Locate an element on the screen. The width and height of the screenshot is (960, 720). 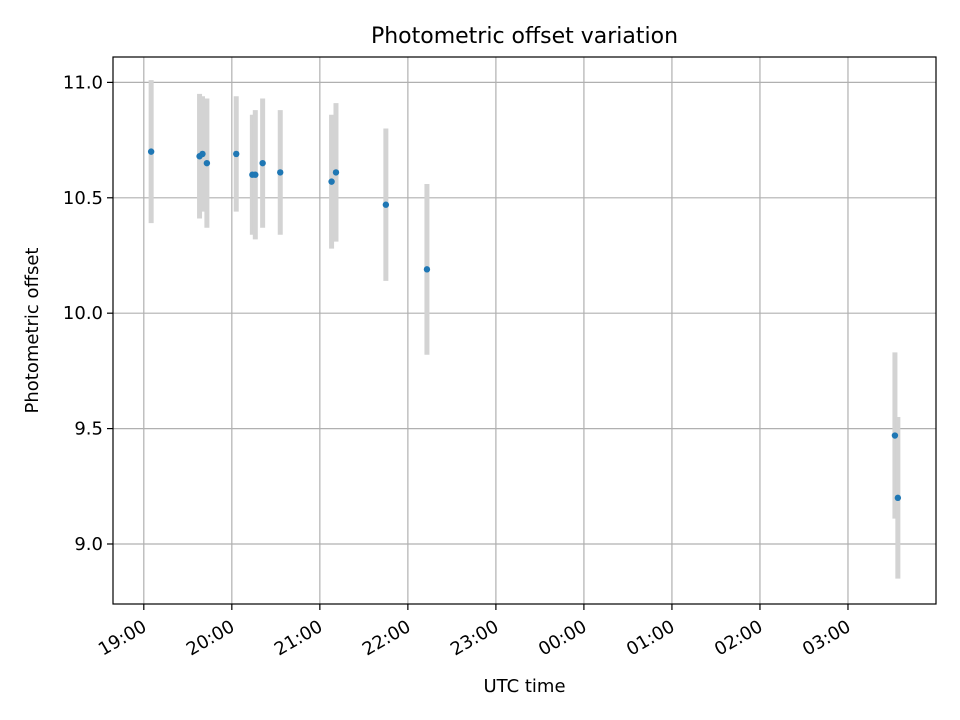
x-axis-label: UTC time is located at coordinates (524, 686).